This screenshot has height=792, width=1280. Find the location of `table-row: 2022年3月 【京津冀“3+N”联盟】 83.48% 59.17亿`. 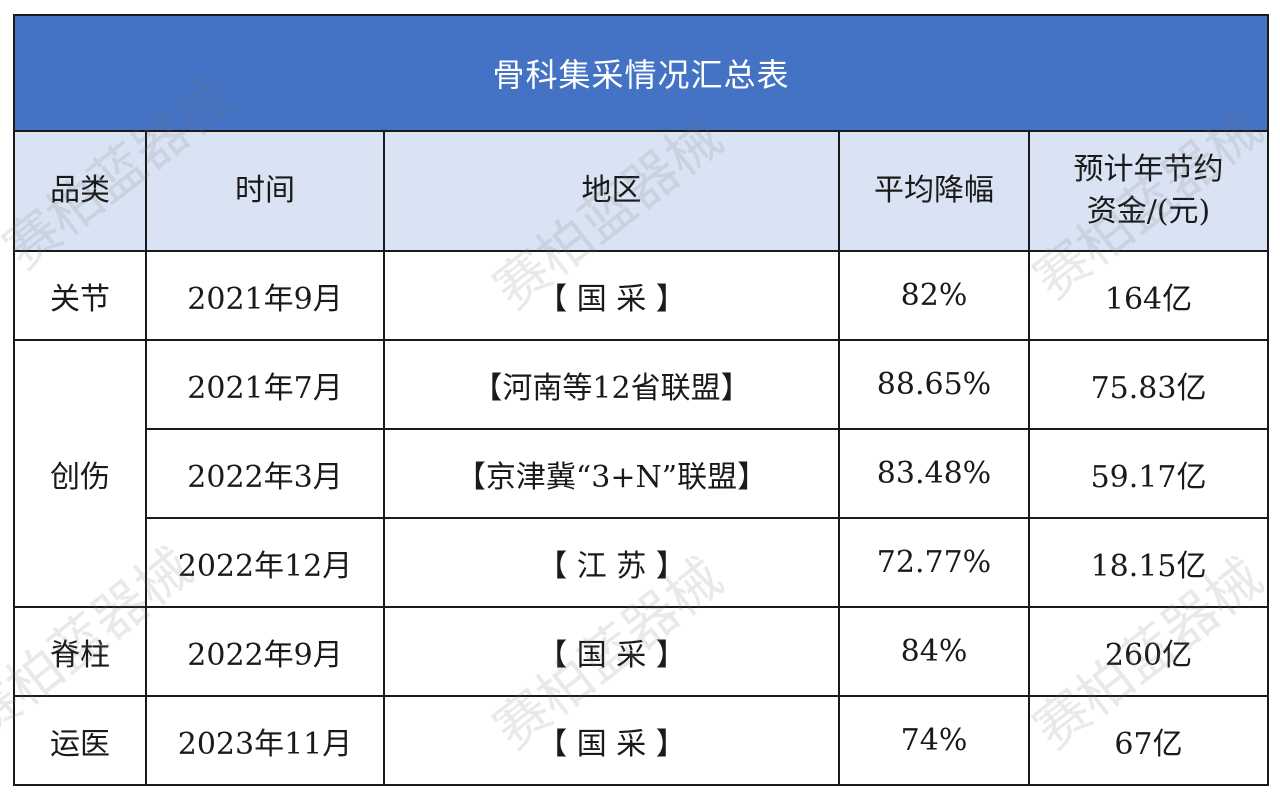

table-row: 2022年3月 【京津冀“3+N”联盟】 83.48% 59.17亿 is located at coordinates (642, 473).